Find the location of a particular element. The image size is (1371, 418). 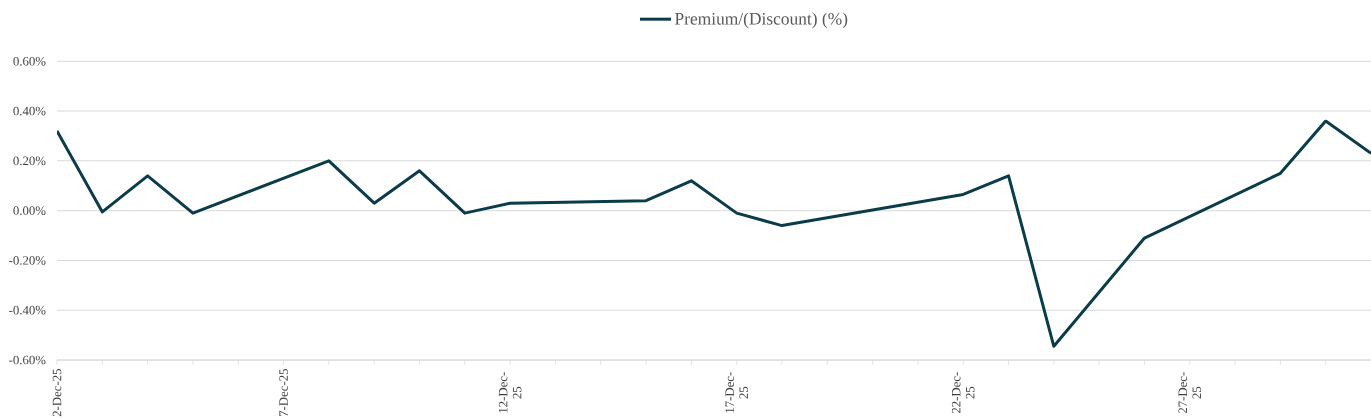

y-tick-label: -0.40% is located at coordinates (27, 310).